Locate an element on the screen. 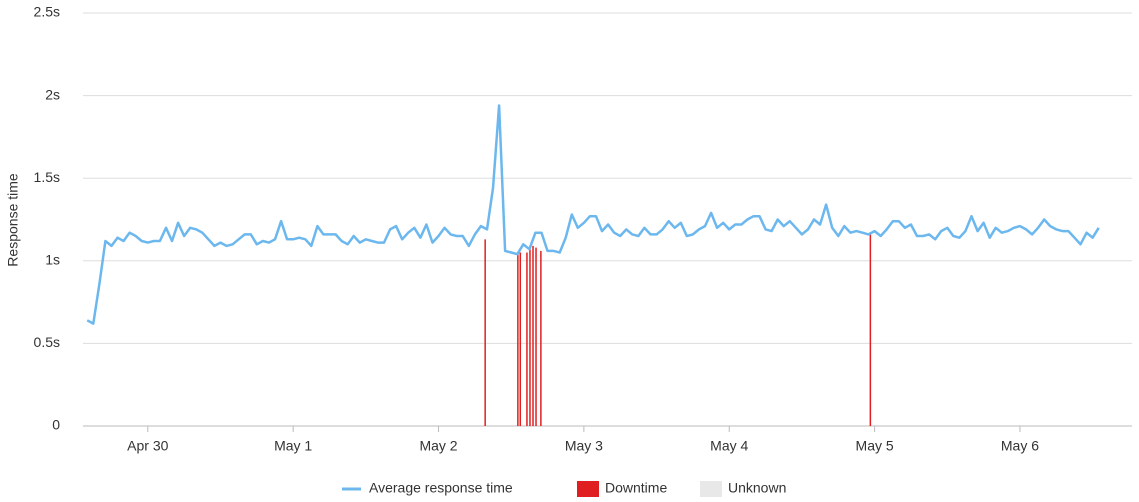 This screenshot has width=1139, height=502. x-tick-label: May 5 is located at coordinates (875, 446).